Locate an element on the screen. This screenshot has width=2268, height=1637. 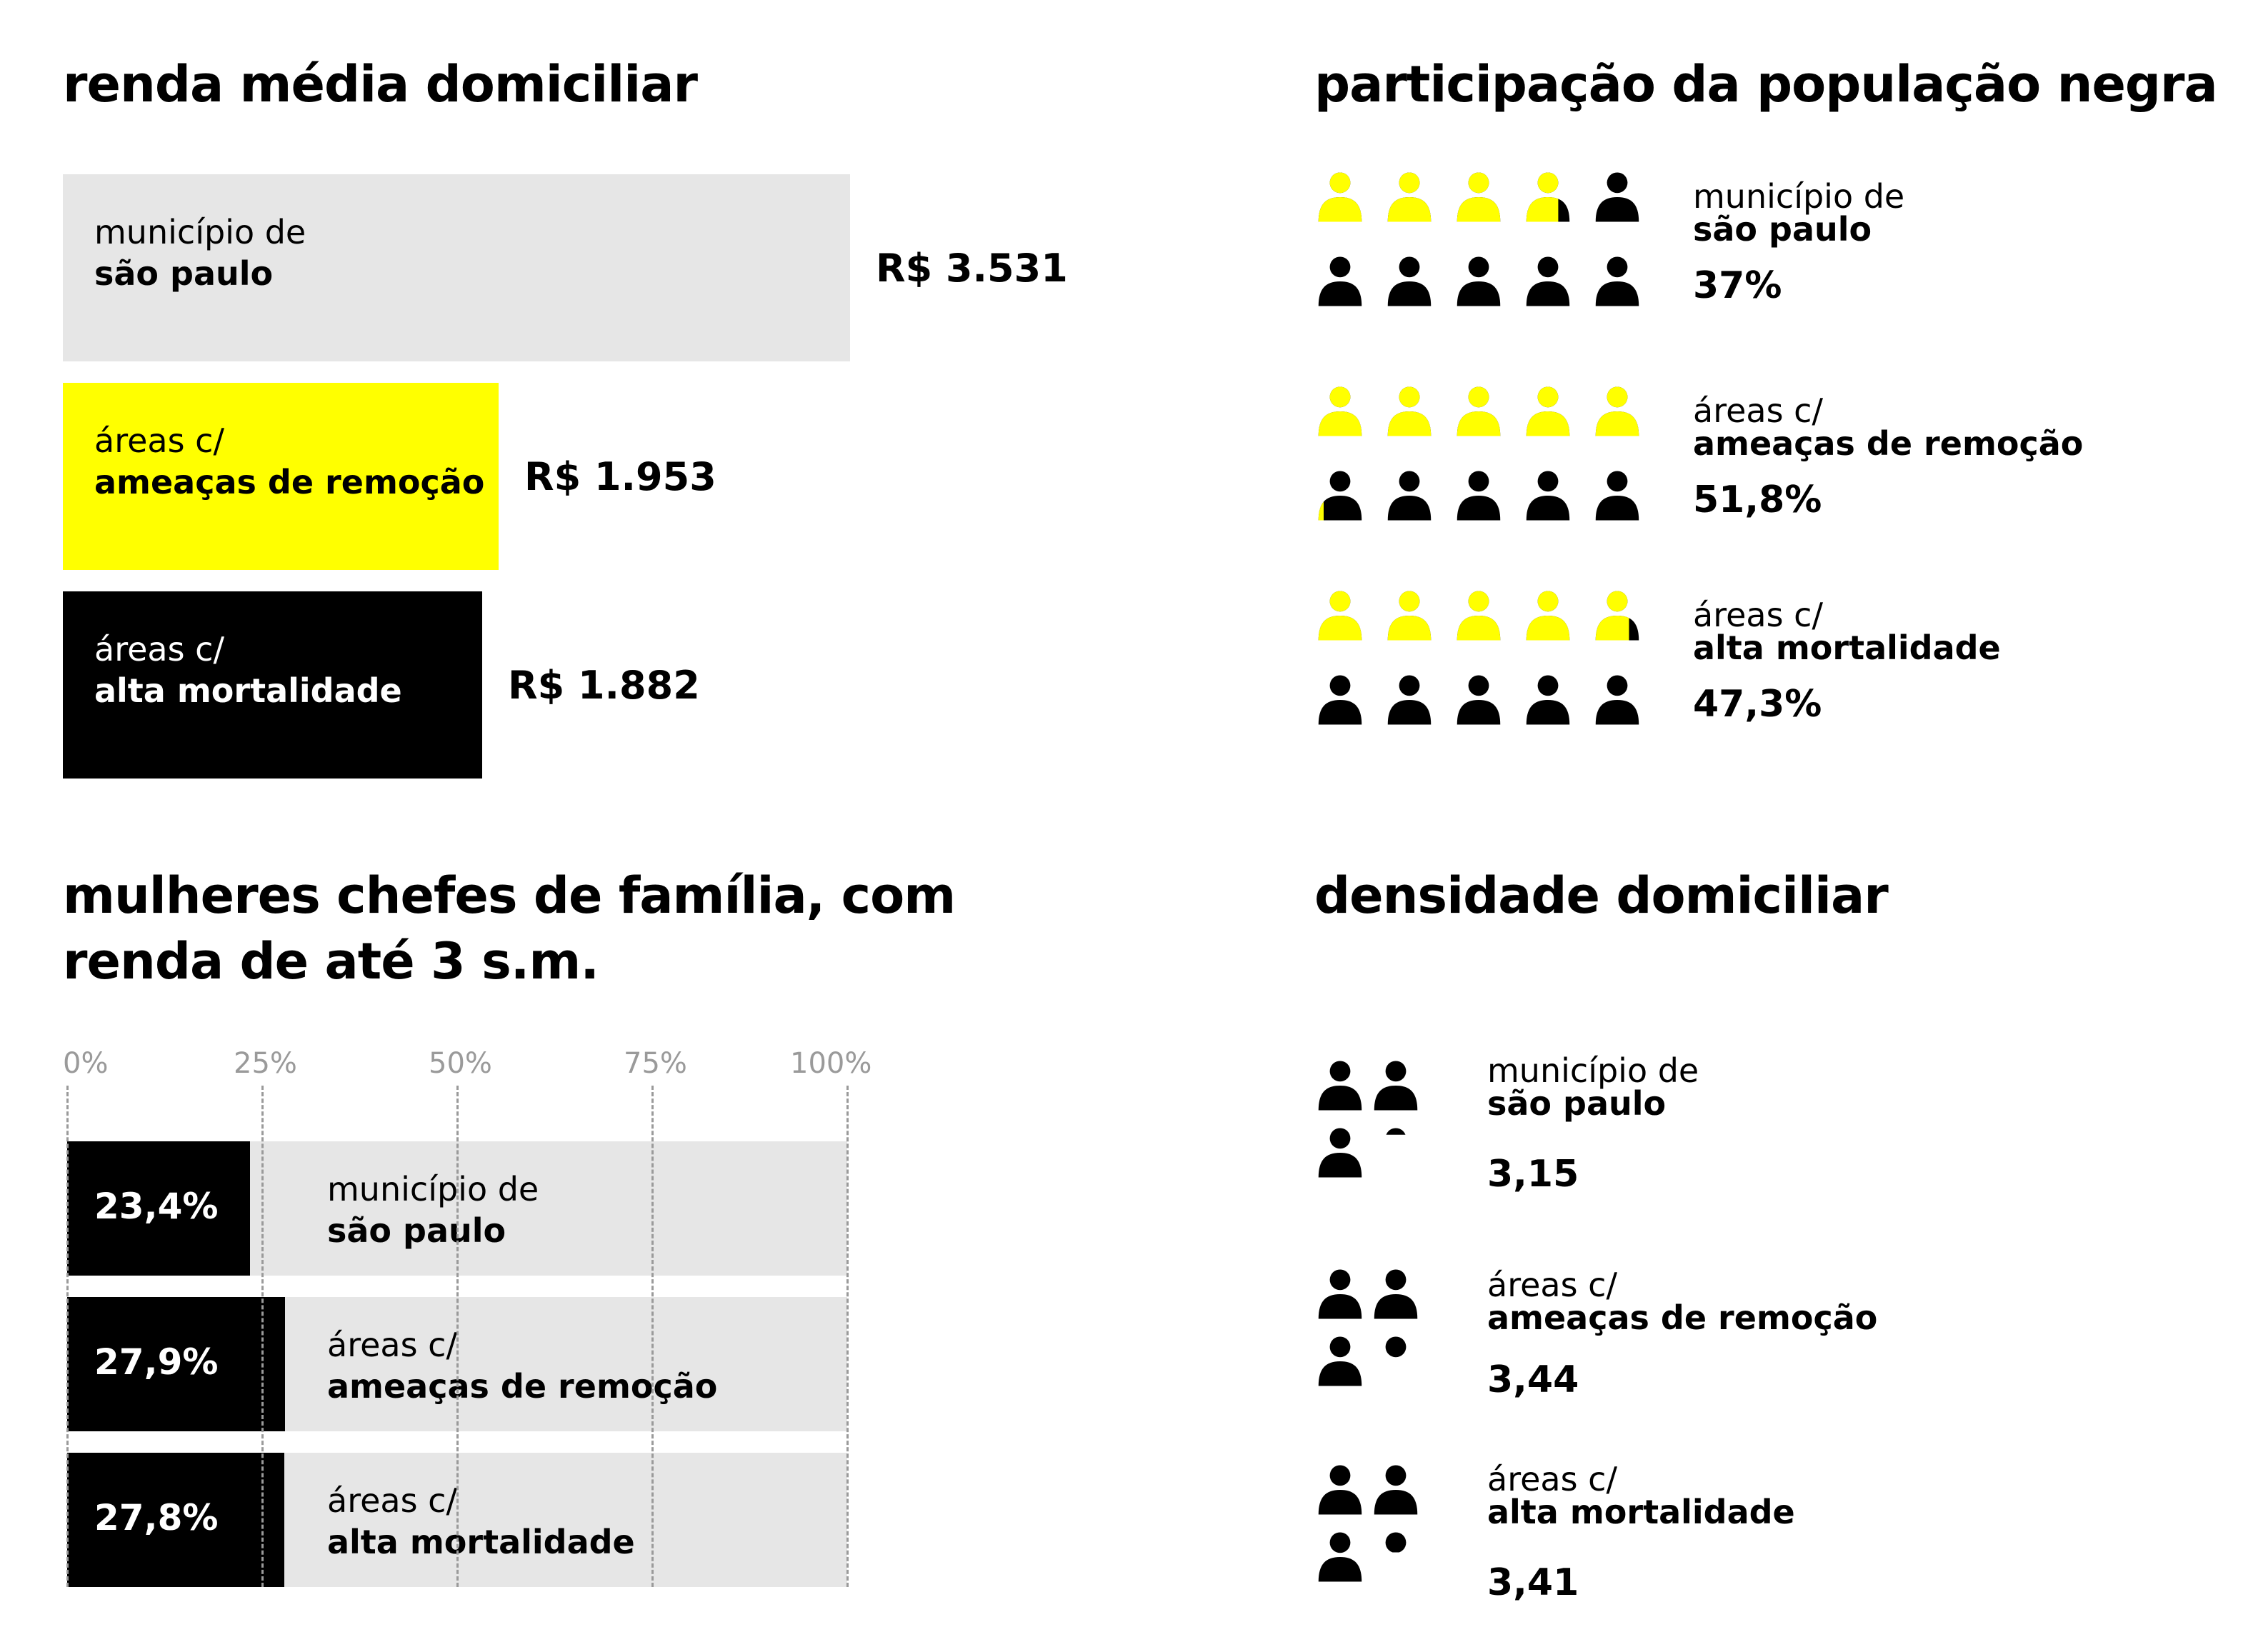
stat-value: 3,41 is located at coordinates (1533, 1583).